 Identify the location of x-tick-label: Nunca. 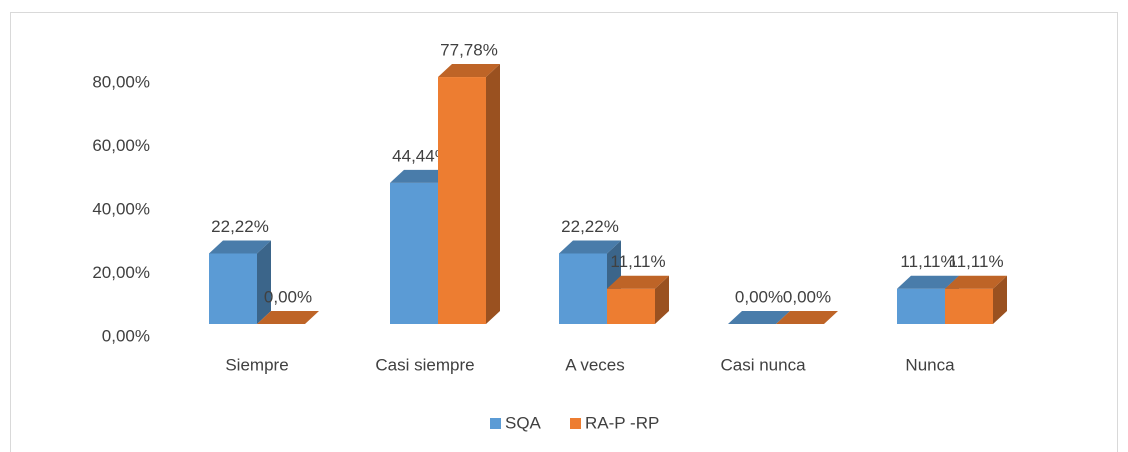
(930, 364).